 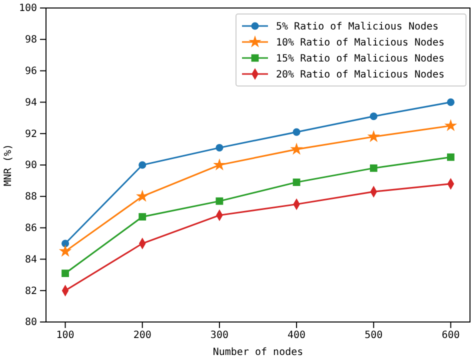 I want to click on x-tick-label: 500, so click(x=373, y=336).